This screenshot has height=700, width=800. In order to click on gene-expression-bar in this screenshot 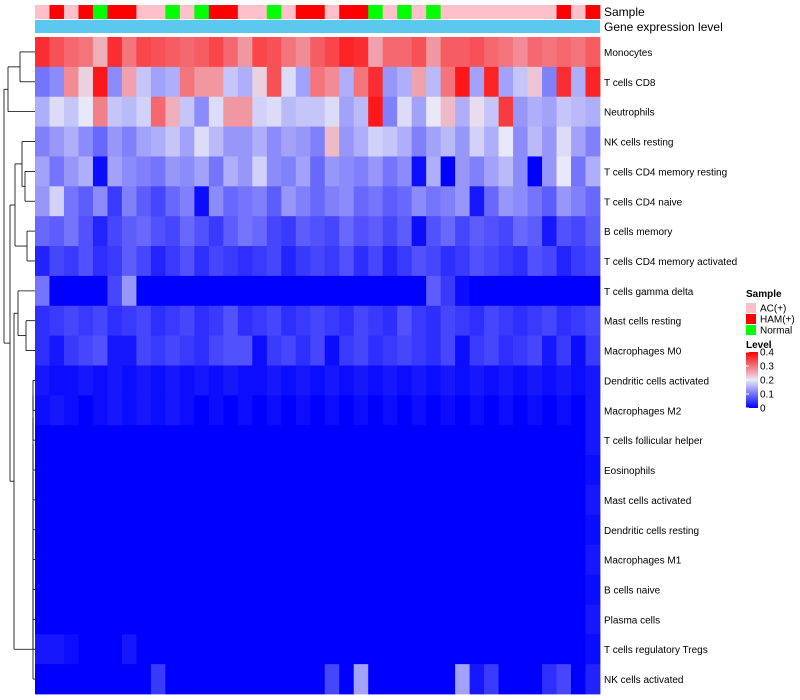, I will do `click(317, 26)`.